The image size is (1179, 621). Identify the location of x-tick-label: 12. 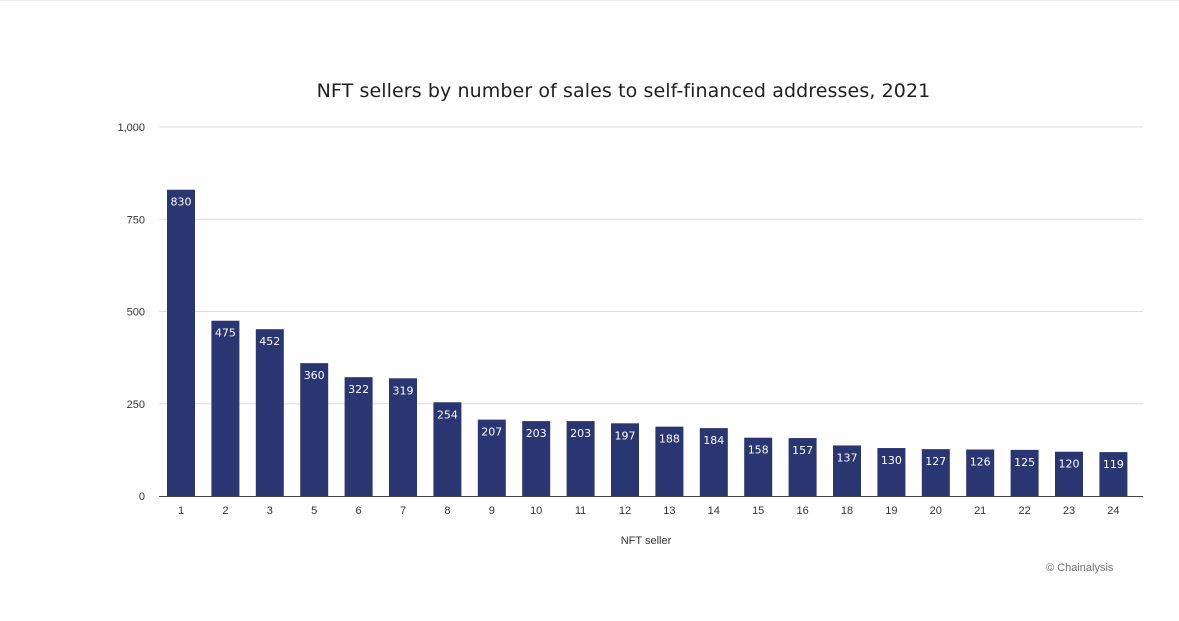
(625, 511).